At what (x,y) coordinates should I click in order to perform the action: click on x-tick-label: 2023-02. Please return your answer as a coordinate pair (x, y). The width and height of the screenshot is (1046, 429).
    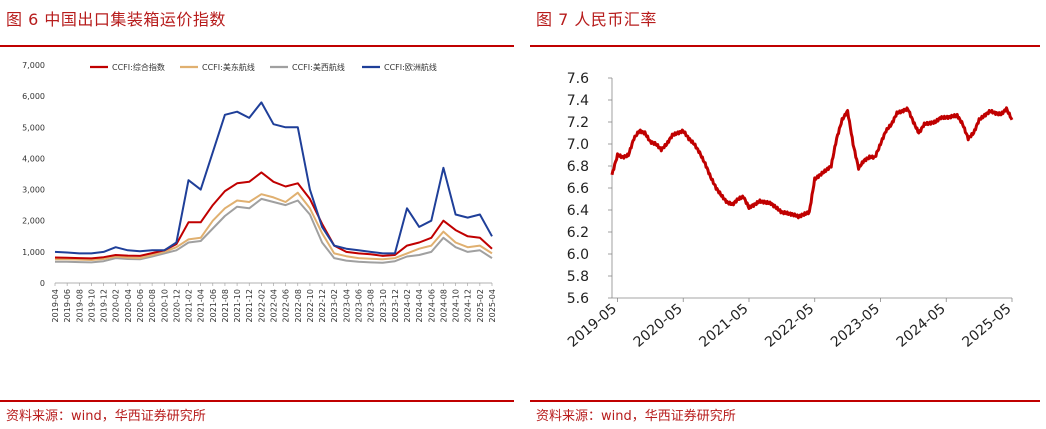
    Looking at the image, I should click on (334, 305).